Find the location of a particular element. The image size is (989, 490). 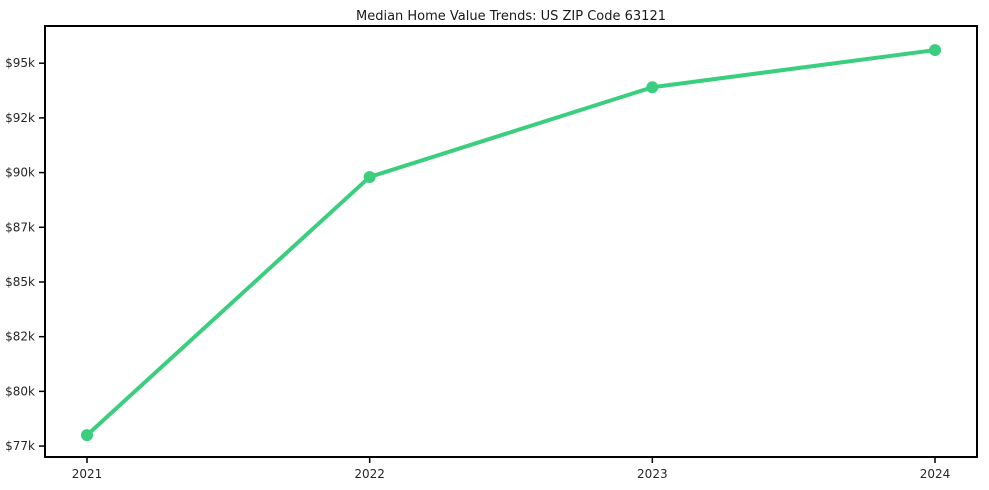

x-tick-label: 2022 is located at coordinates (369, 474).